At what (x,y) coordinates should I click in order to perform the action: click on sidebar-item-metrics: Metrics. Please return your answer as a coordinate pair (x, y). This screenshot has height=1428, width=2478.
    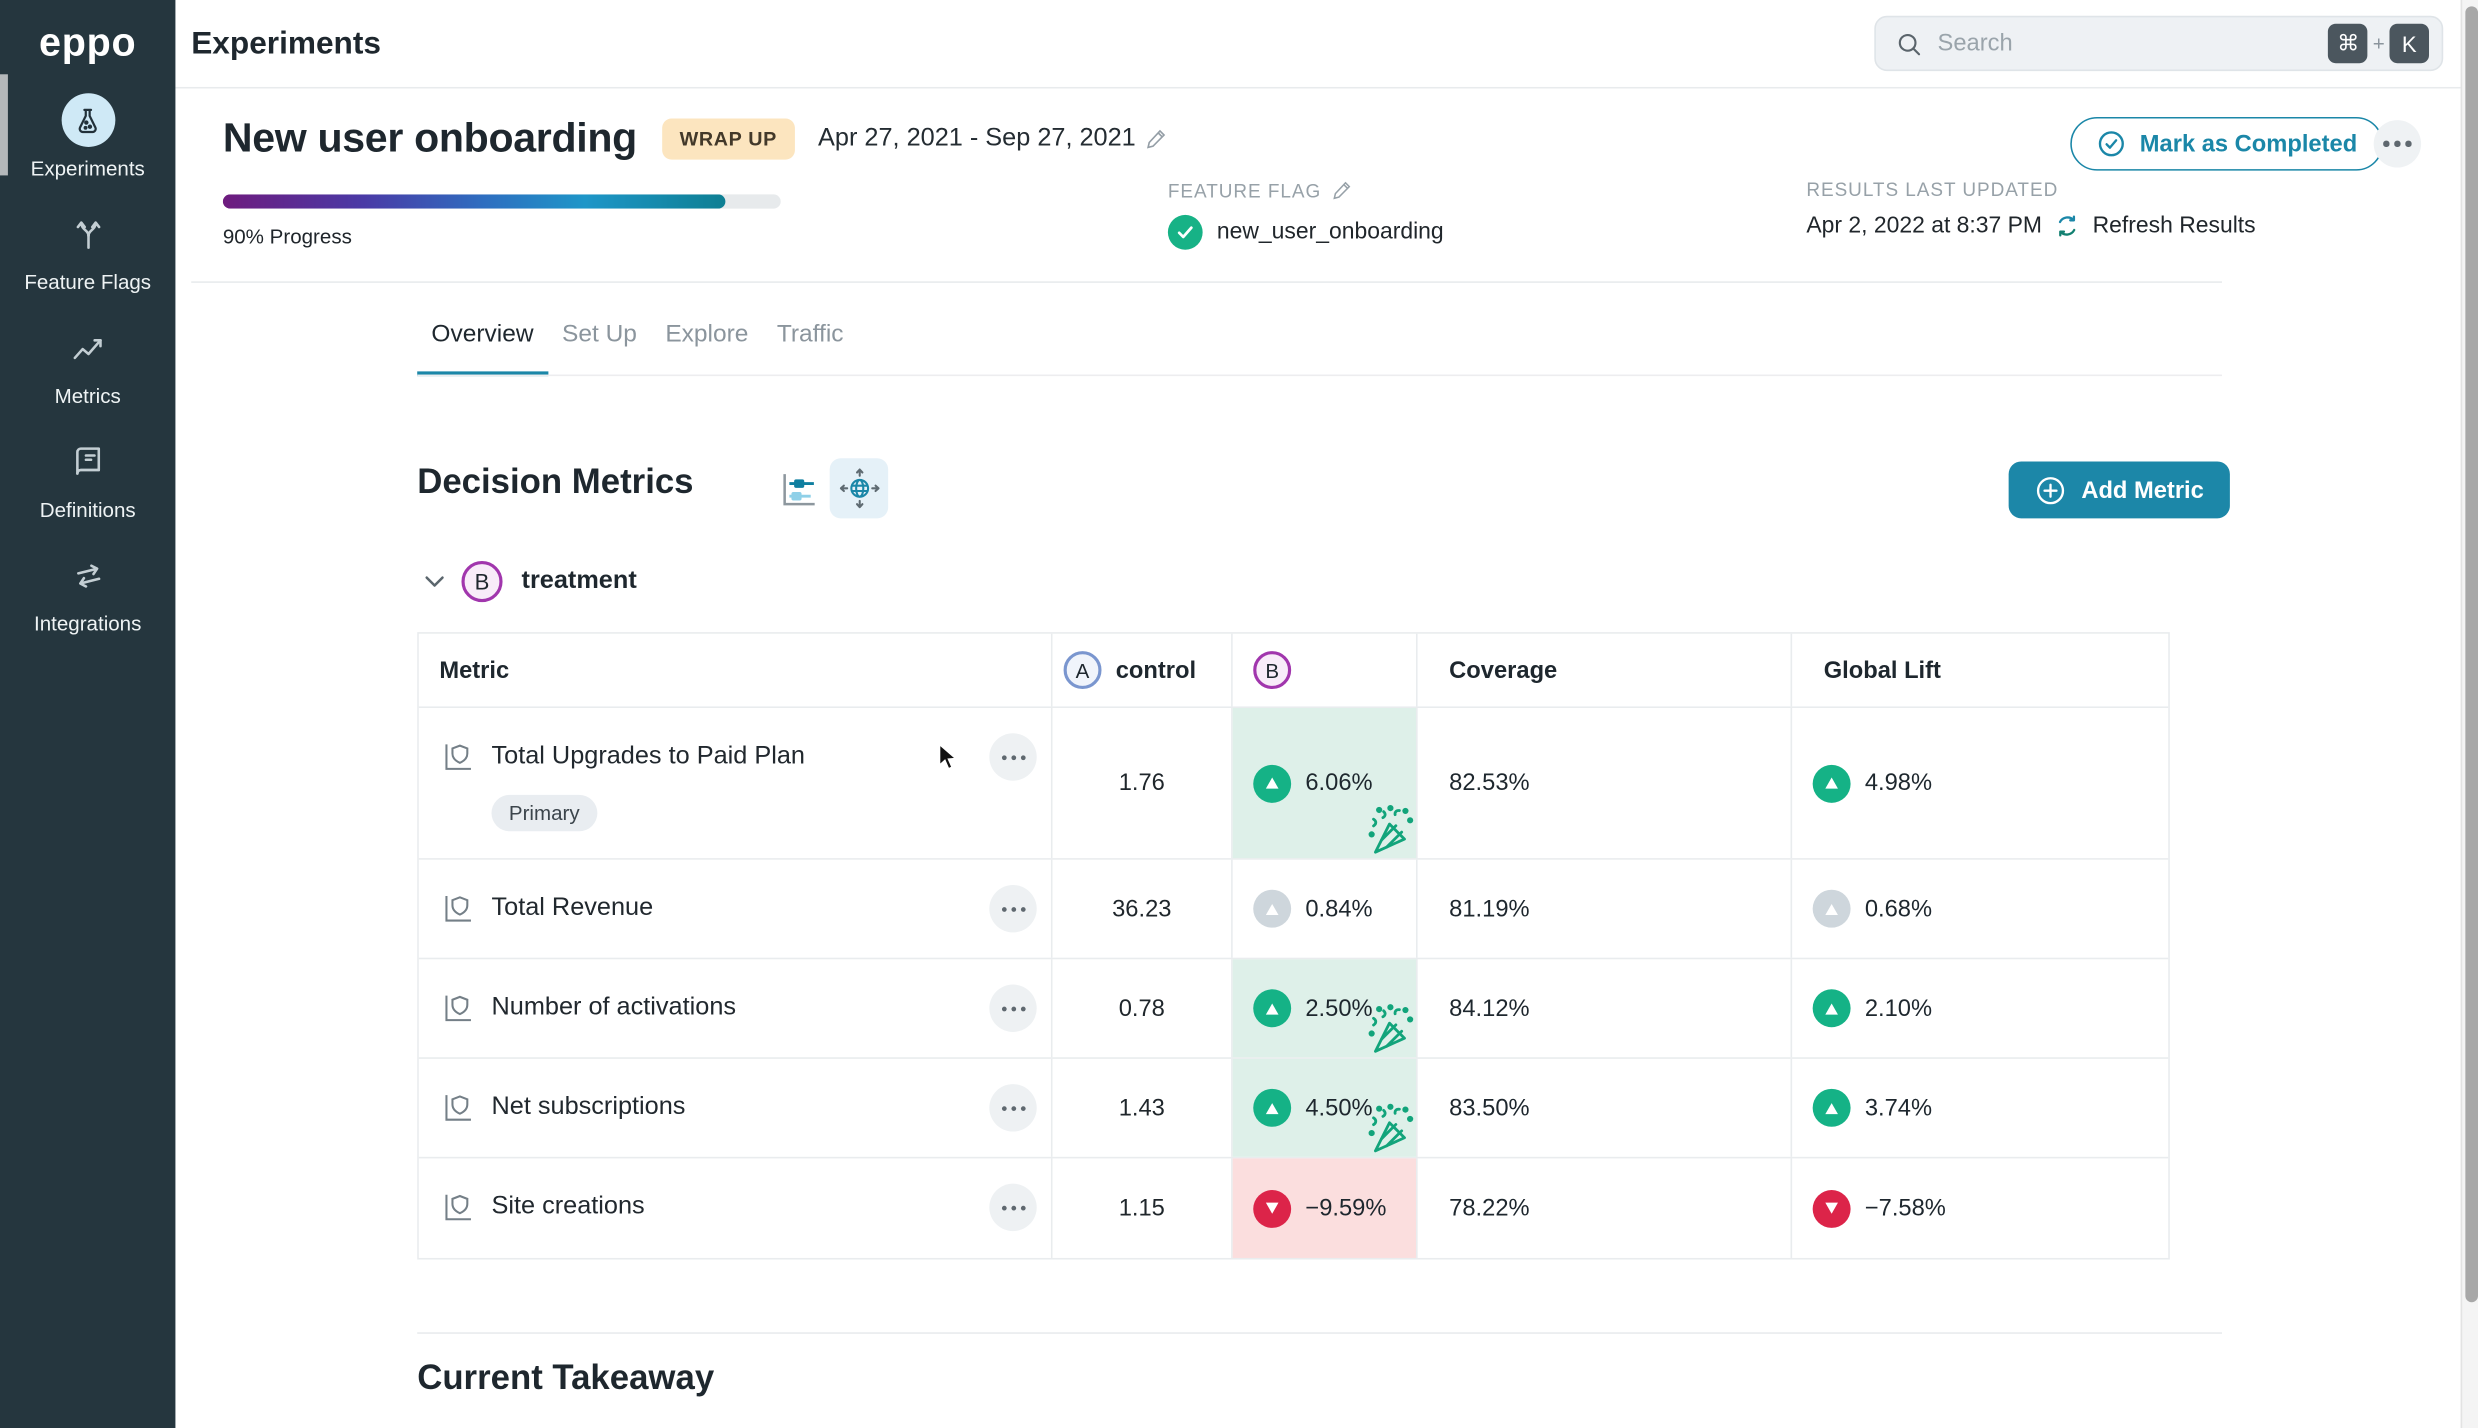
    Looking at the image, I should click on (87, 364).